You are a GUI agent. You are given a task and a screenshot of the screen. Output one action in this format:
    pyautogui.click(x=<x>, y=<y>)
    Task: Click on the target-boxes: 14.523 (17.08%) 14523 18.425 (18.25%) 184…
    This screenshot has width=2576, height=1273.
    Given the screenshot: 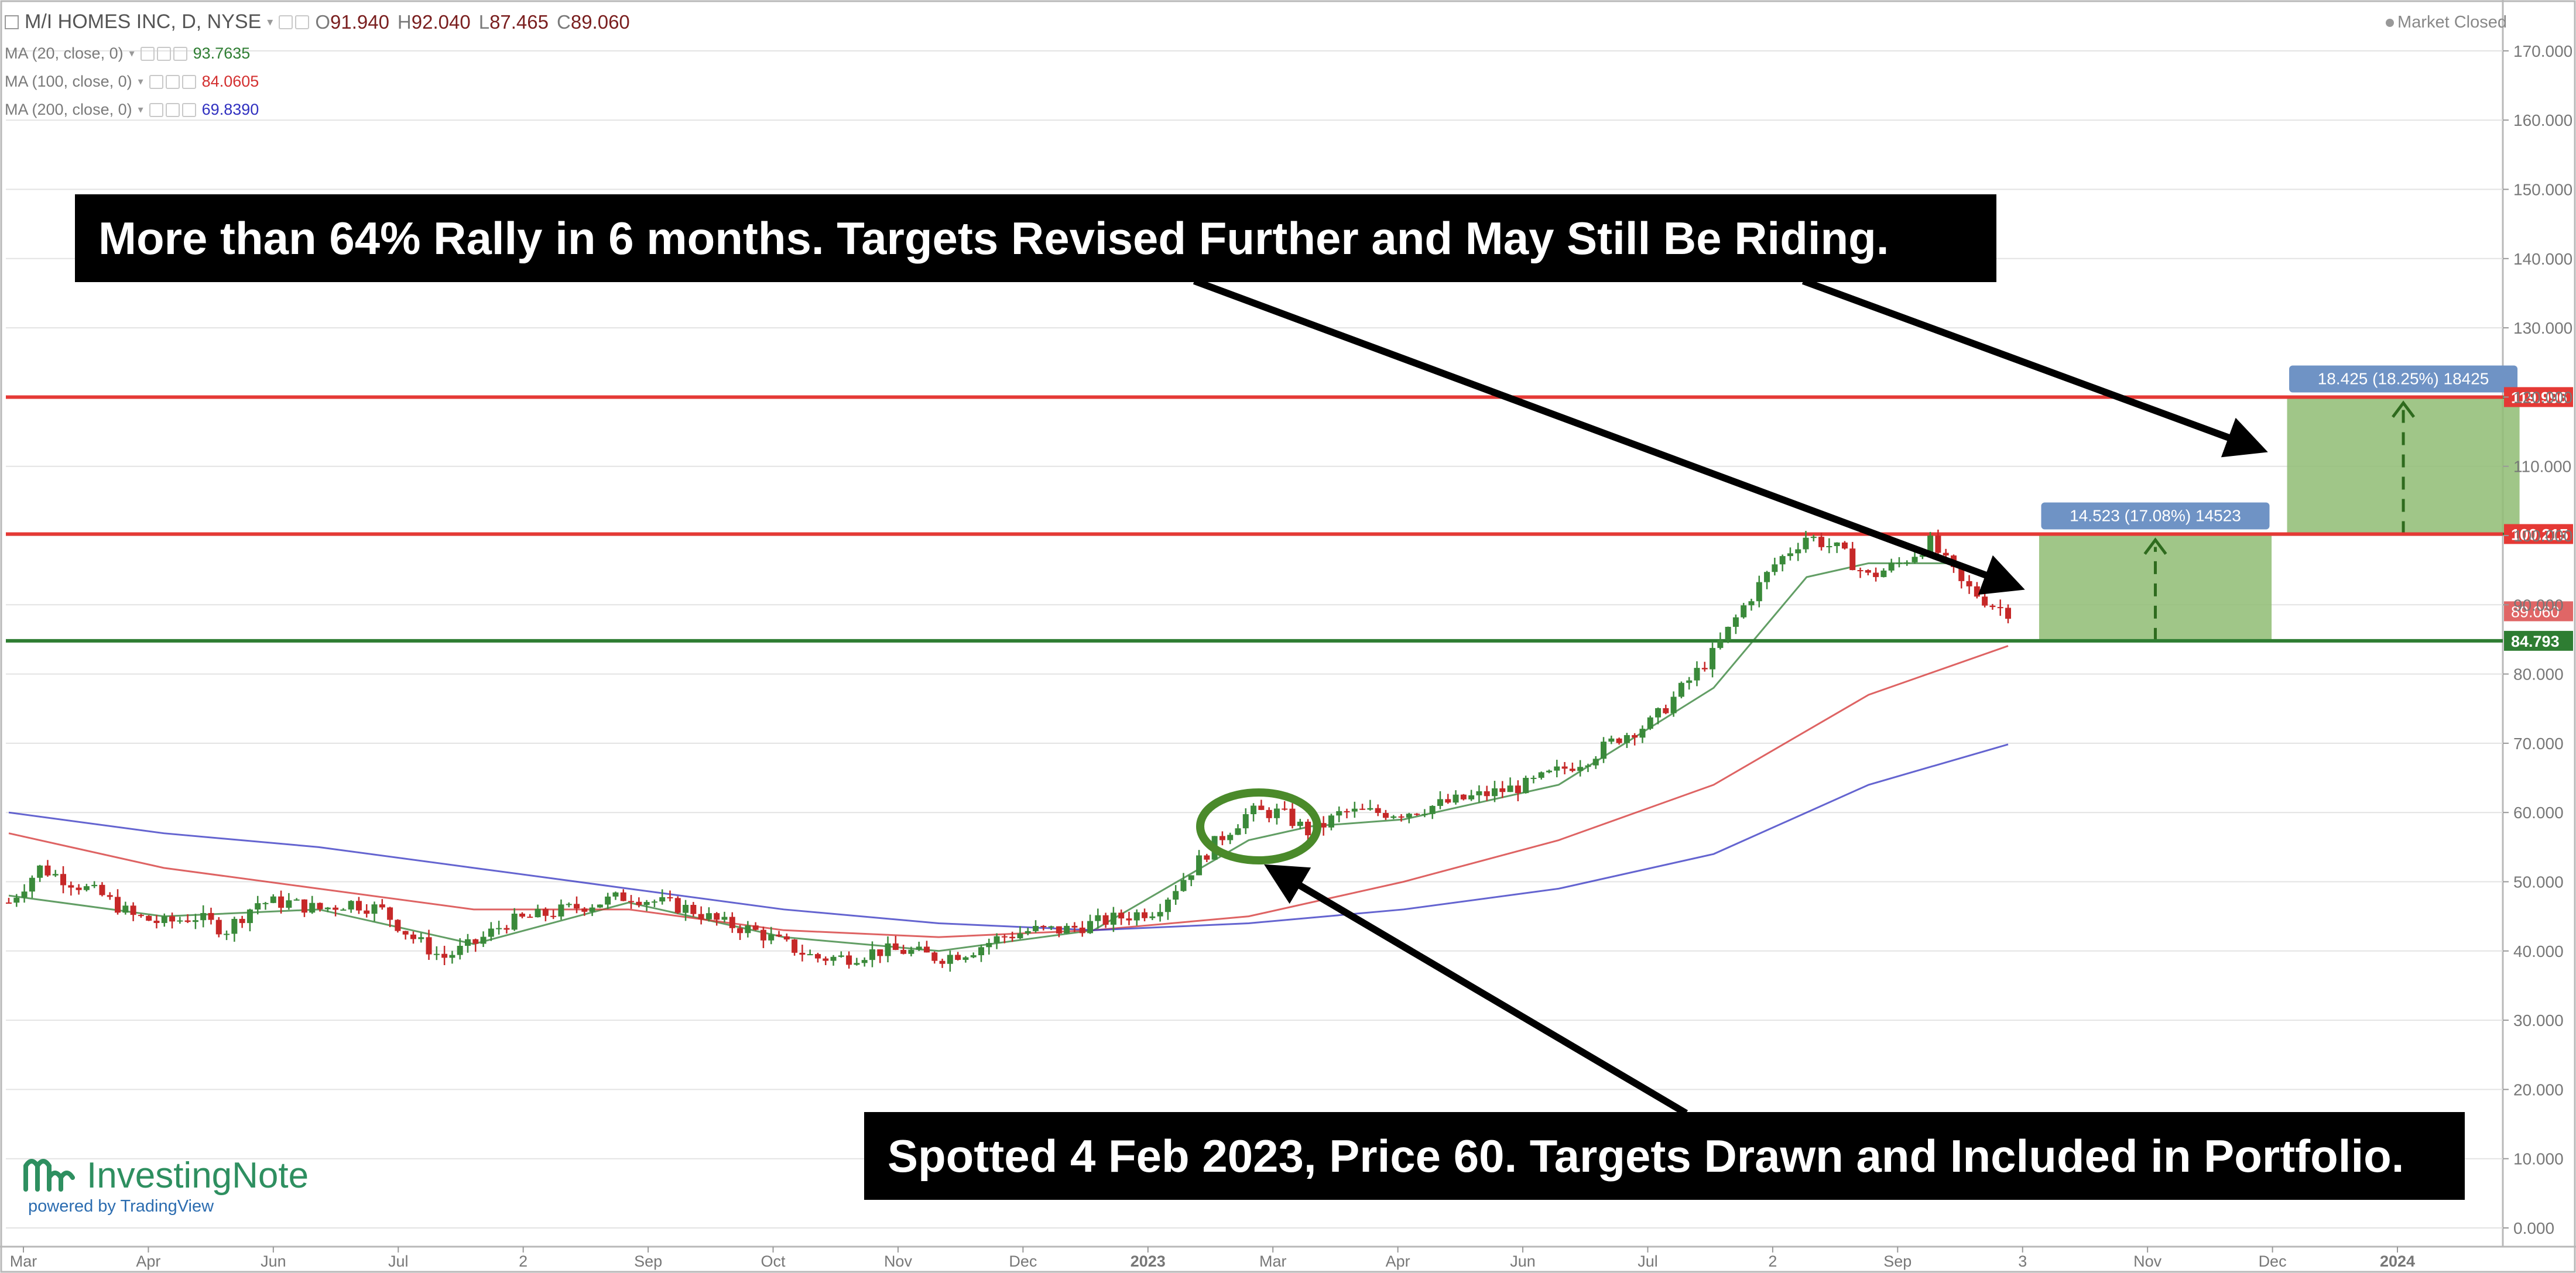 What is the action you would take?
    pyautogui.click(x=2279, y=504)
    